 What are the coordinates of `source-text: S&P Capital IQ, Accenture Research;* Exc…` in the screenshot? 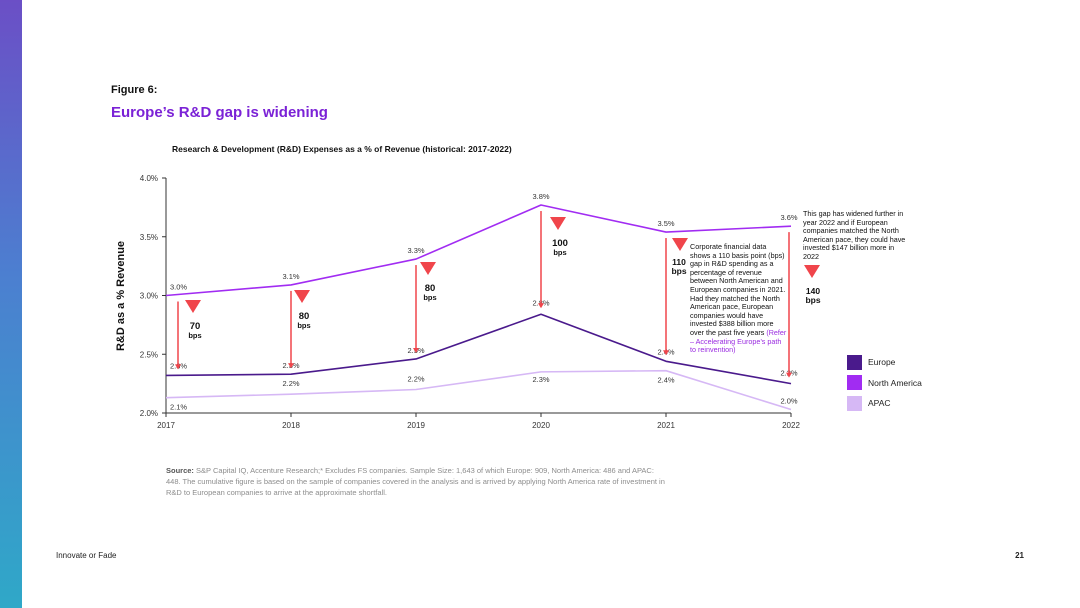 It's located at (415, 481).